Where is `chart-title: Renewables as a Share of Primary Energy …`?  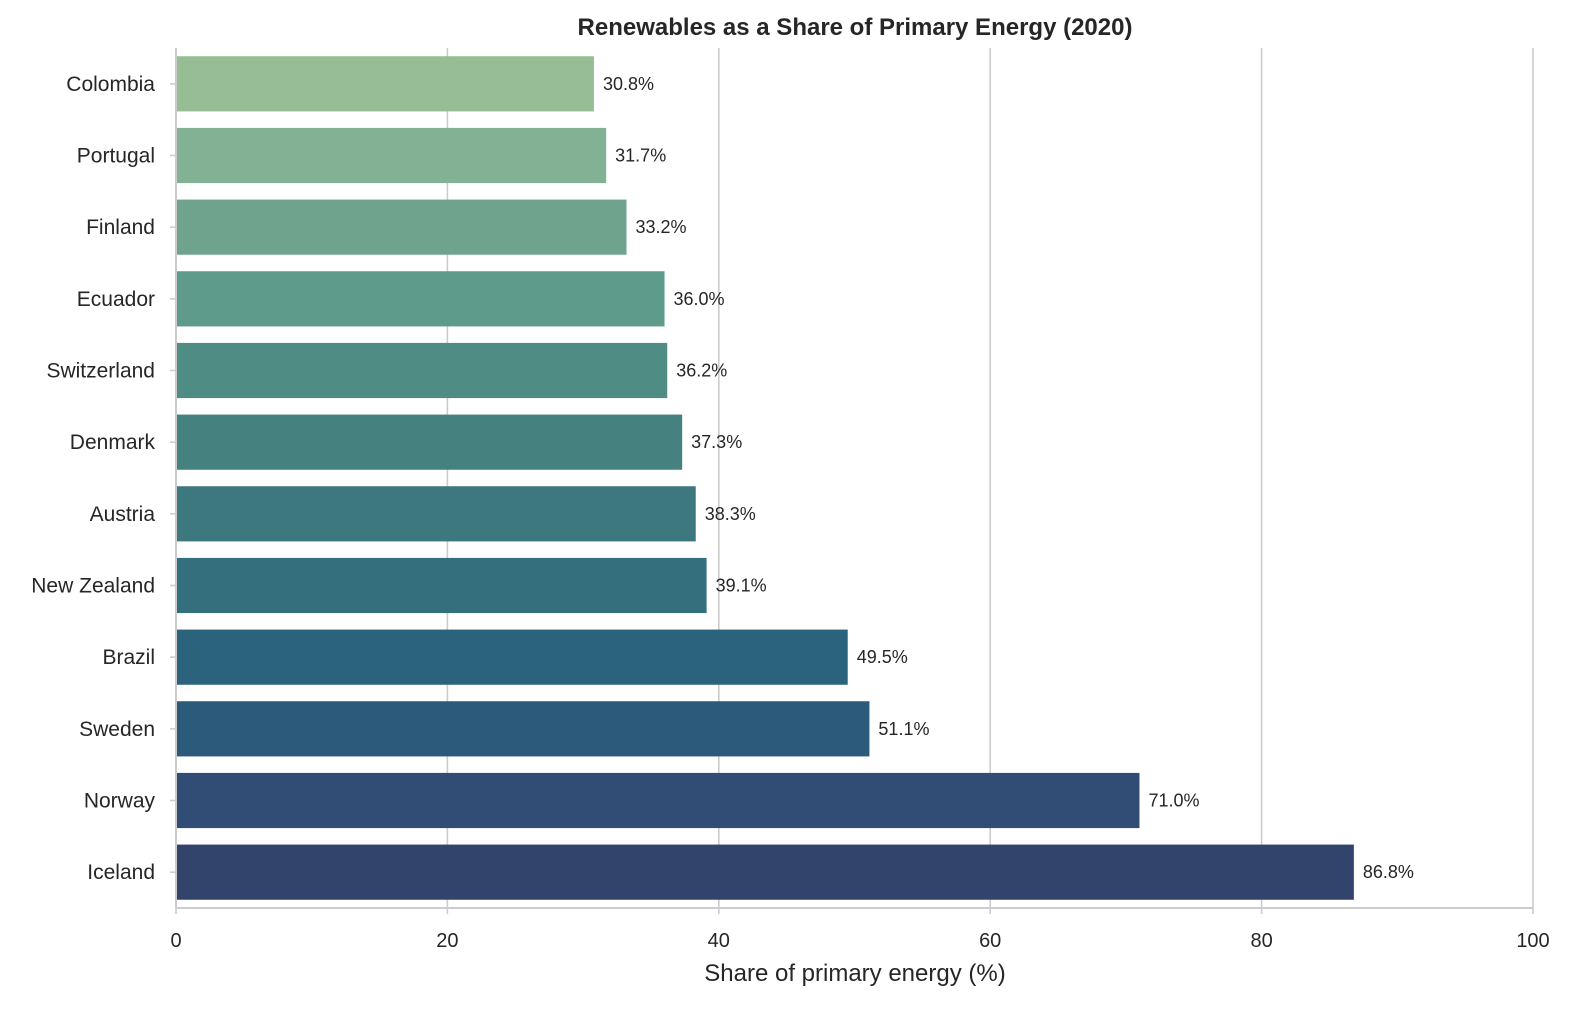
chart-title: Renewables as a Share of Primary Energy … is located at coordinates (855, 27).